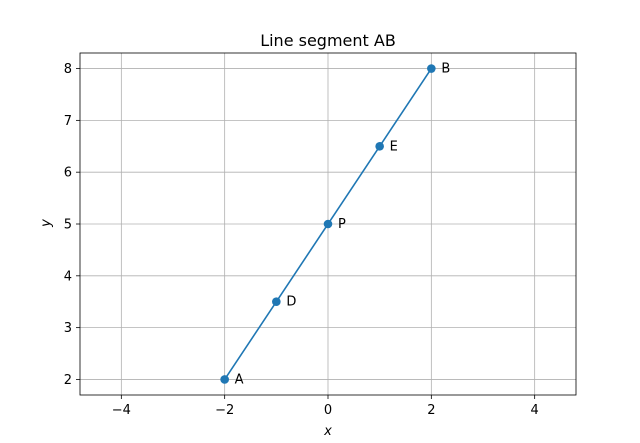 The width and height of the screenshot is (640, 443). What do you see at coordinates (121, 410) in the screenshot?
I see `x-tick-label: −4` at bounding box center [121, 410].